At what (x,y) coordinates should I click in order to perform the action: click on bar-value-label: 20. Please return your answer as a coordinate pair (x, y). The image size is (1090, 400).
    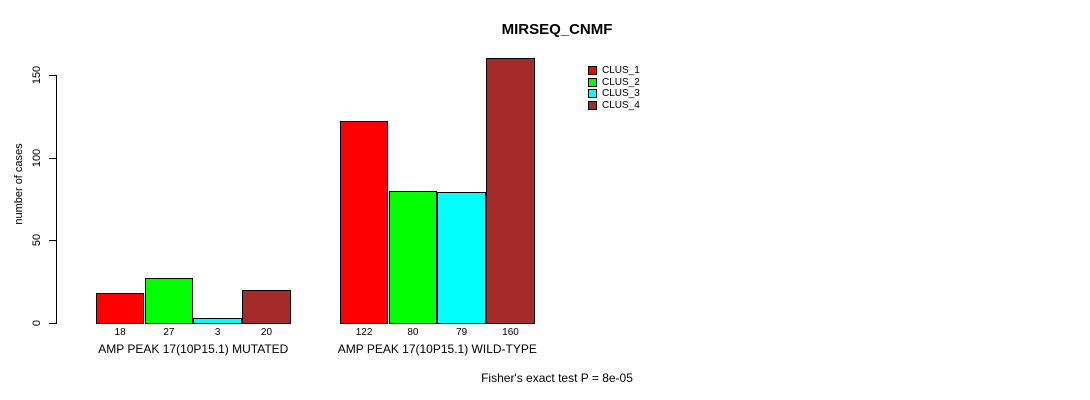
    Looking at the image, I should click on (266, 332).